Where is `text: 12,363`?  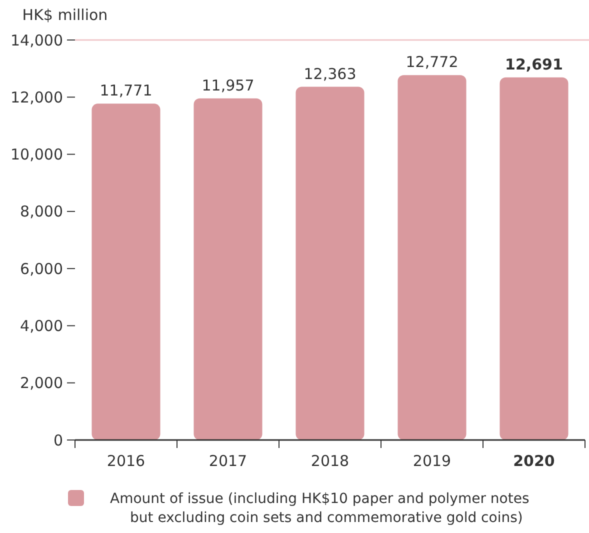
text: 12,363 is located at coordinates (330, 73).